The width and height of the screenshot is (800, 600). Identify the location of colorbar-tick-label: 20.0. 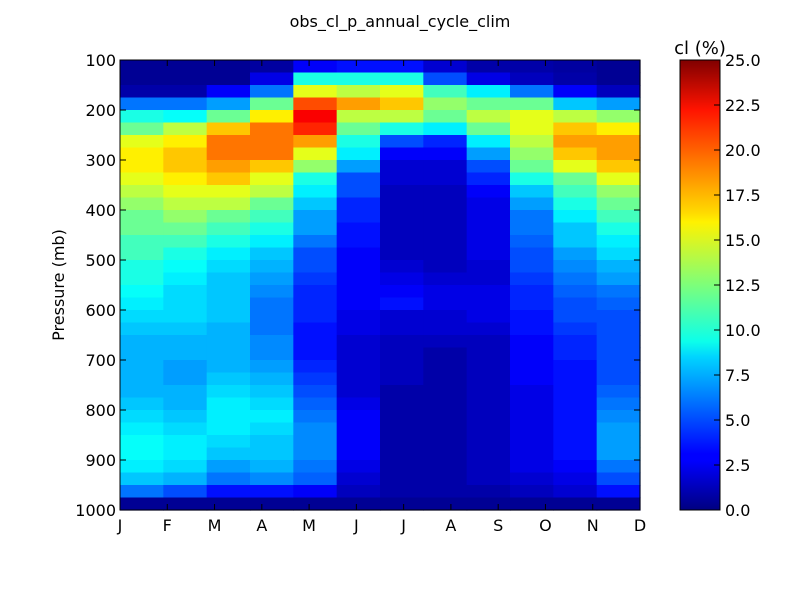
(743, 150).